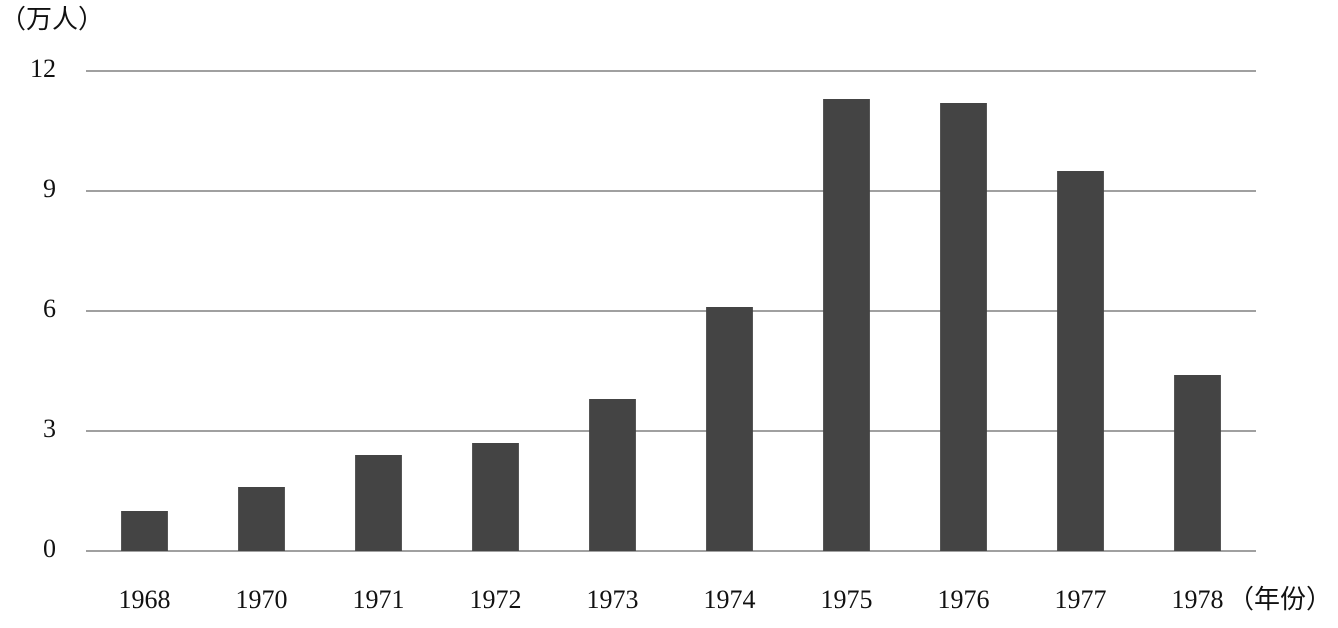  What do you see at coordinates (49, 548) in the screenshot?
I see `y-tick-label: 0` at bounding box center [49, 548].